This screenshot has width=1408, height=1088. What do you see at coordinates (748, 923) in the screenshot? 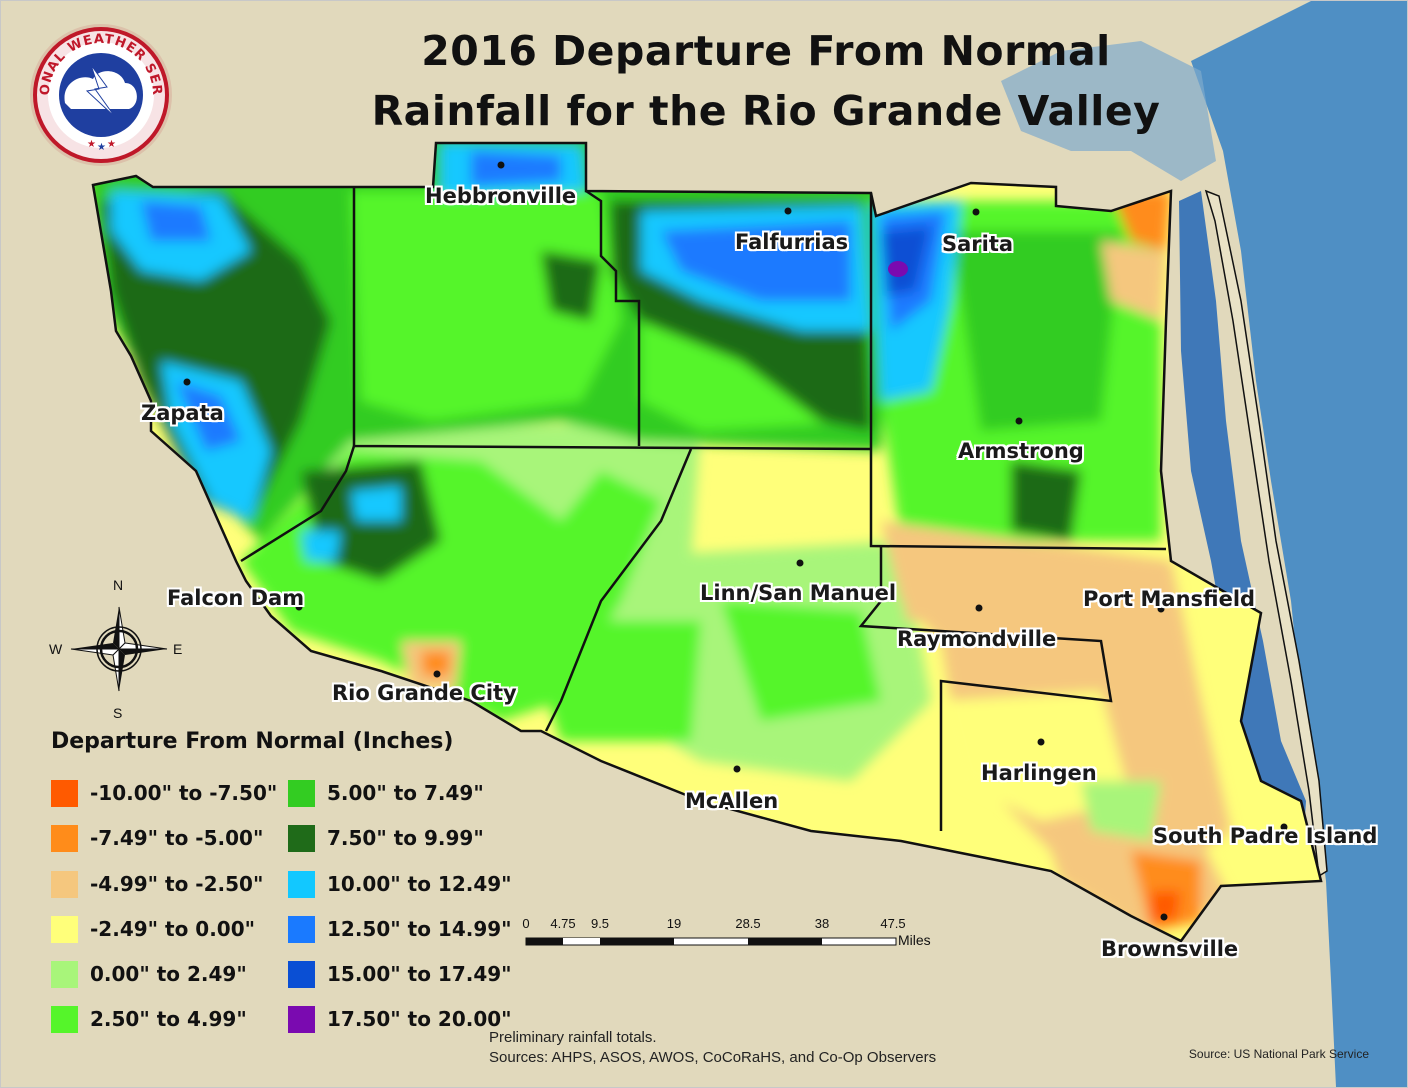
I see `scale-tick: 28.5` at bounding box center [748, 923].